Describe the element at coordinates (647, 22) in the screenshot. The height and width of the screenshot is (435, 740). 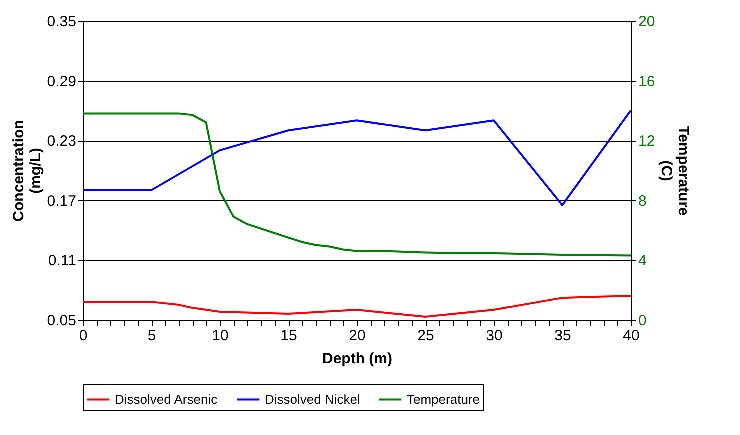
I see `y2-tick-label: 20` at that location.